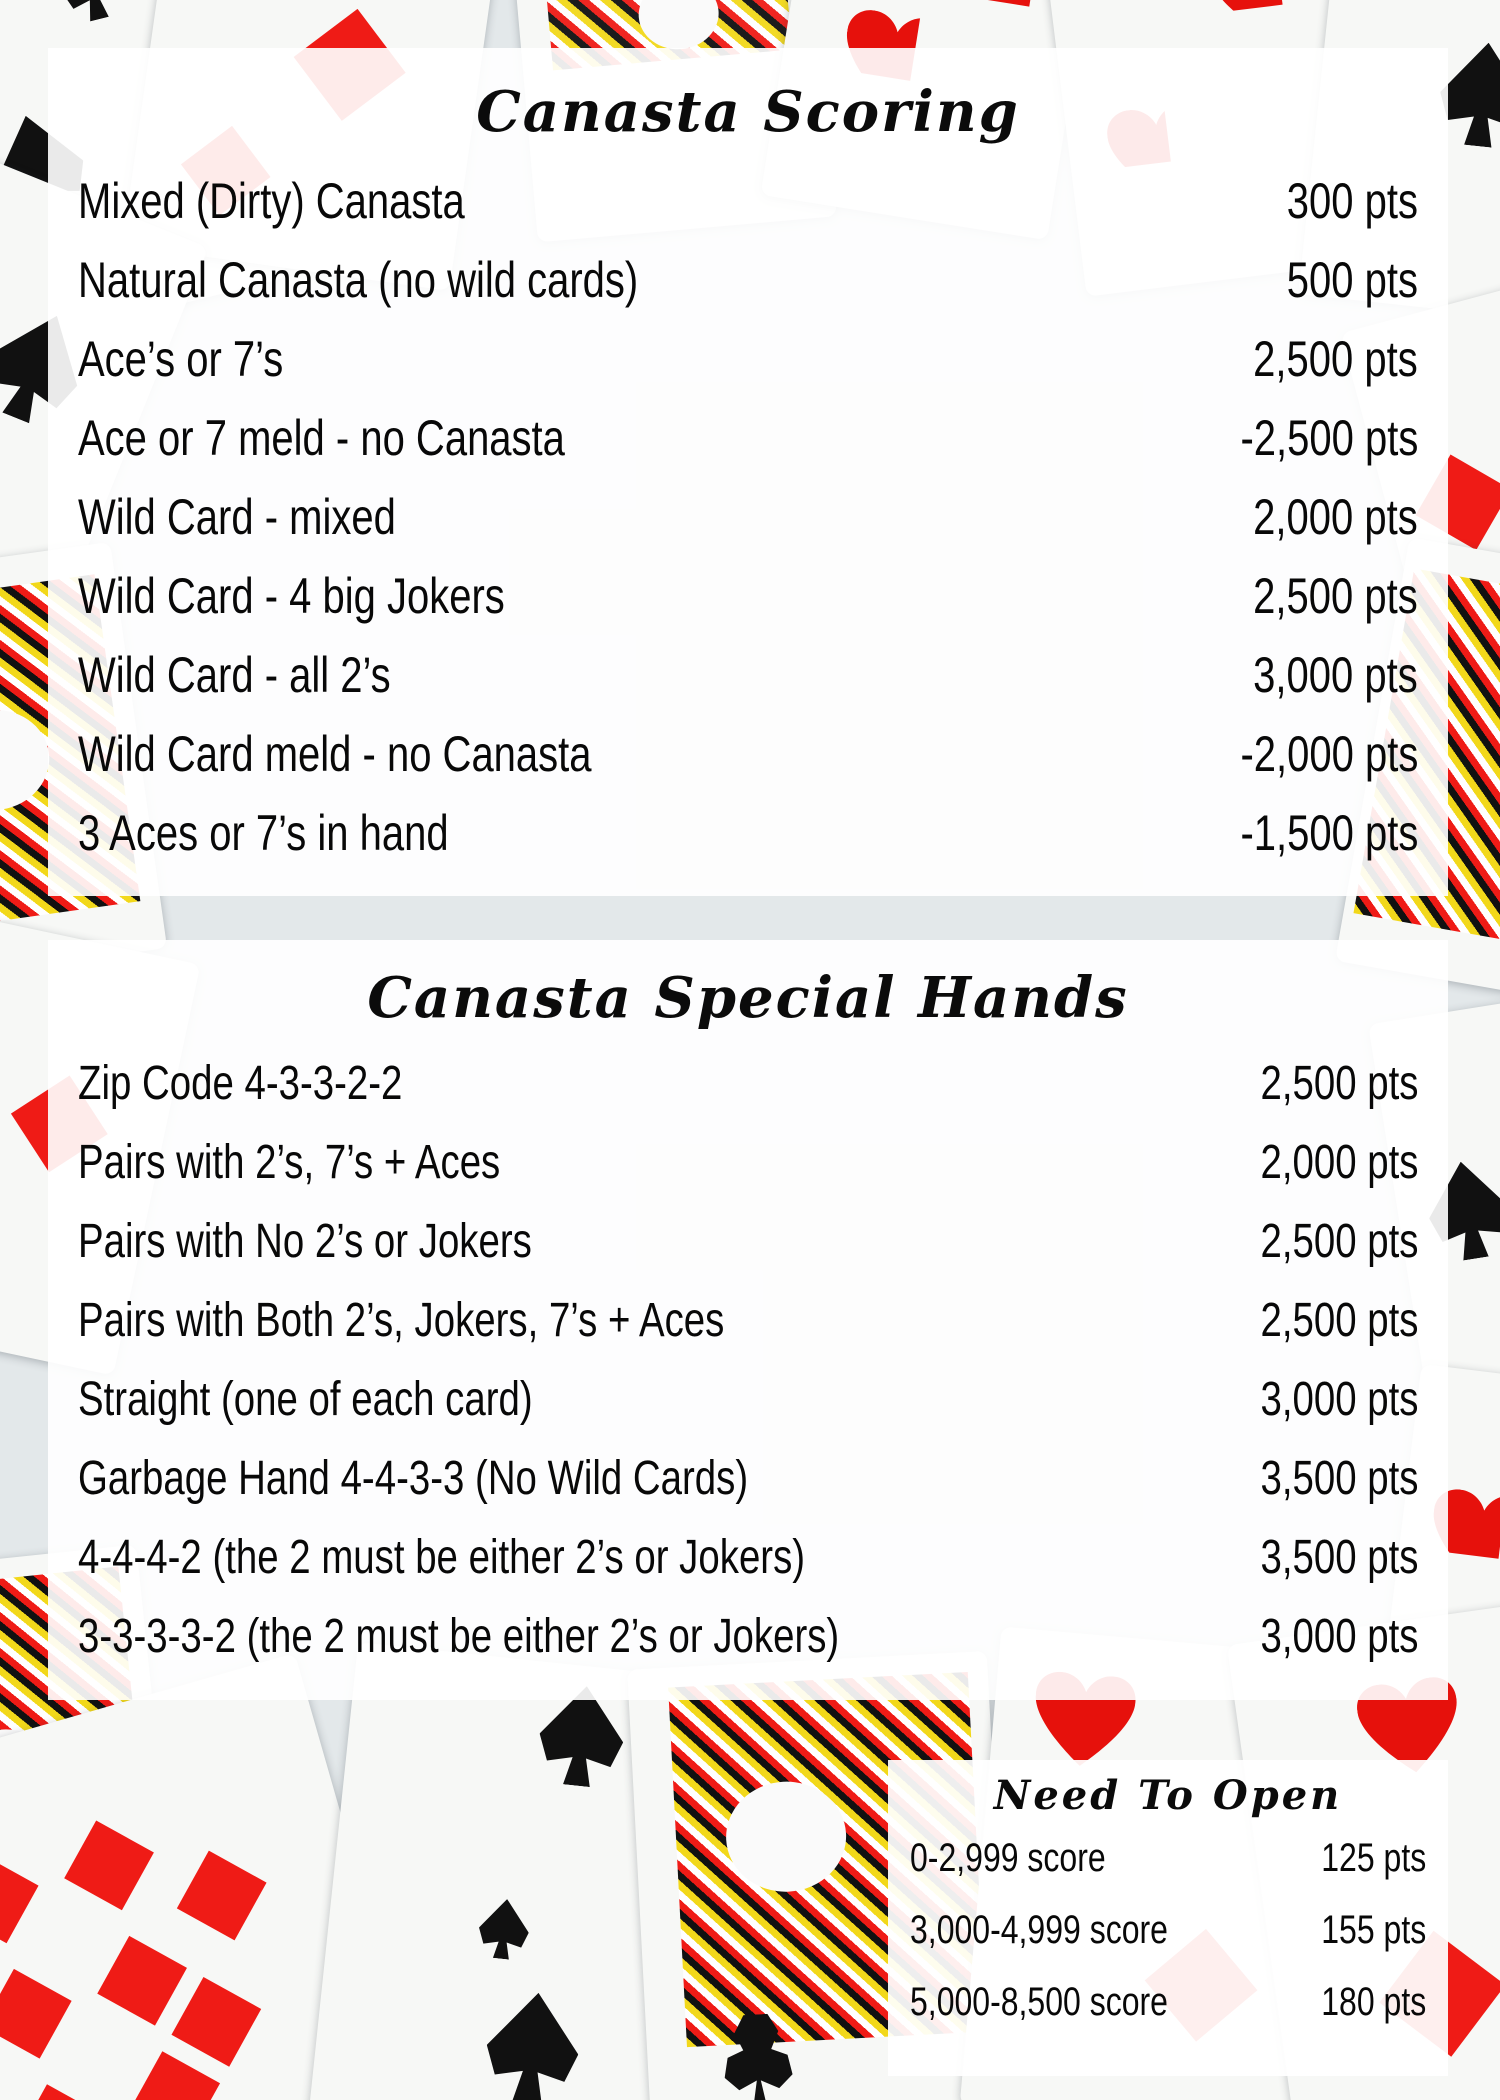  What do you see at coordinates (748, 1162) in the screenshot?
I see `table-row: Pairs with 2’s, 7’s + Aces 2,000 pts` at bounding box center [748, 1162].